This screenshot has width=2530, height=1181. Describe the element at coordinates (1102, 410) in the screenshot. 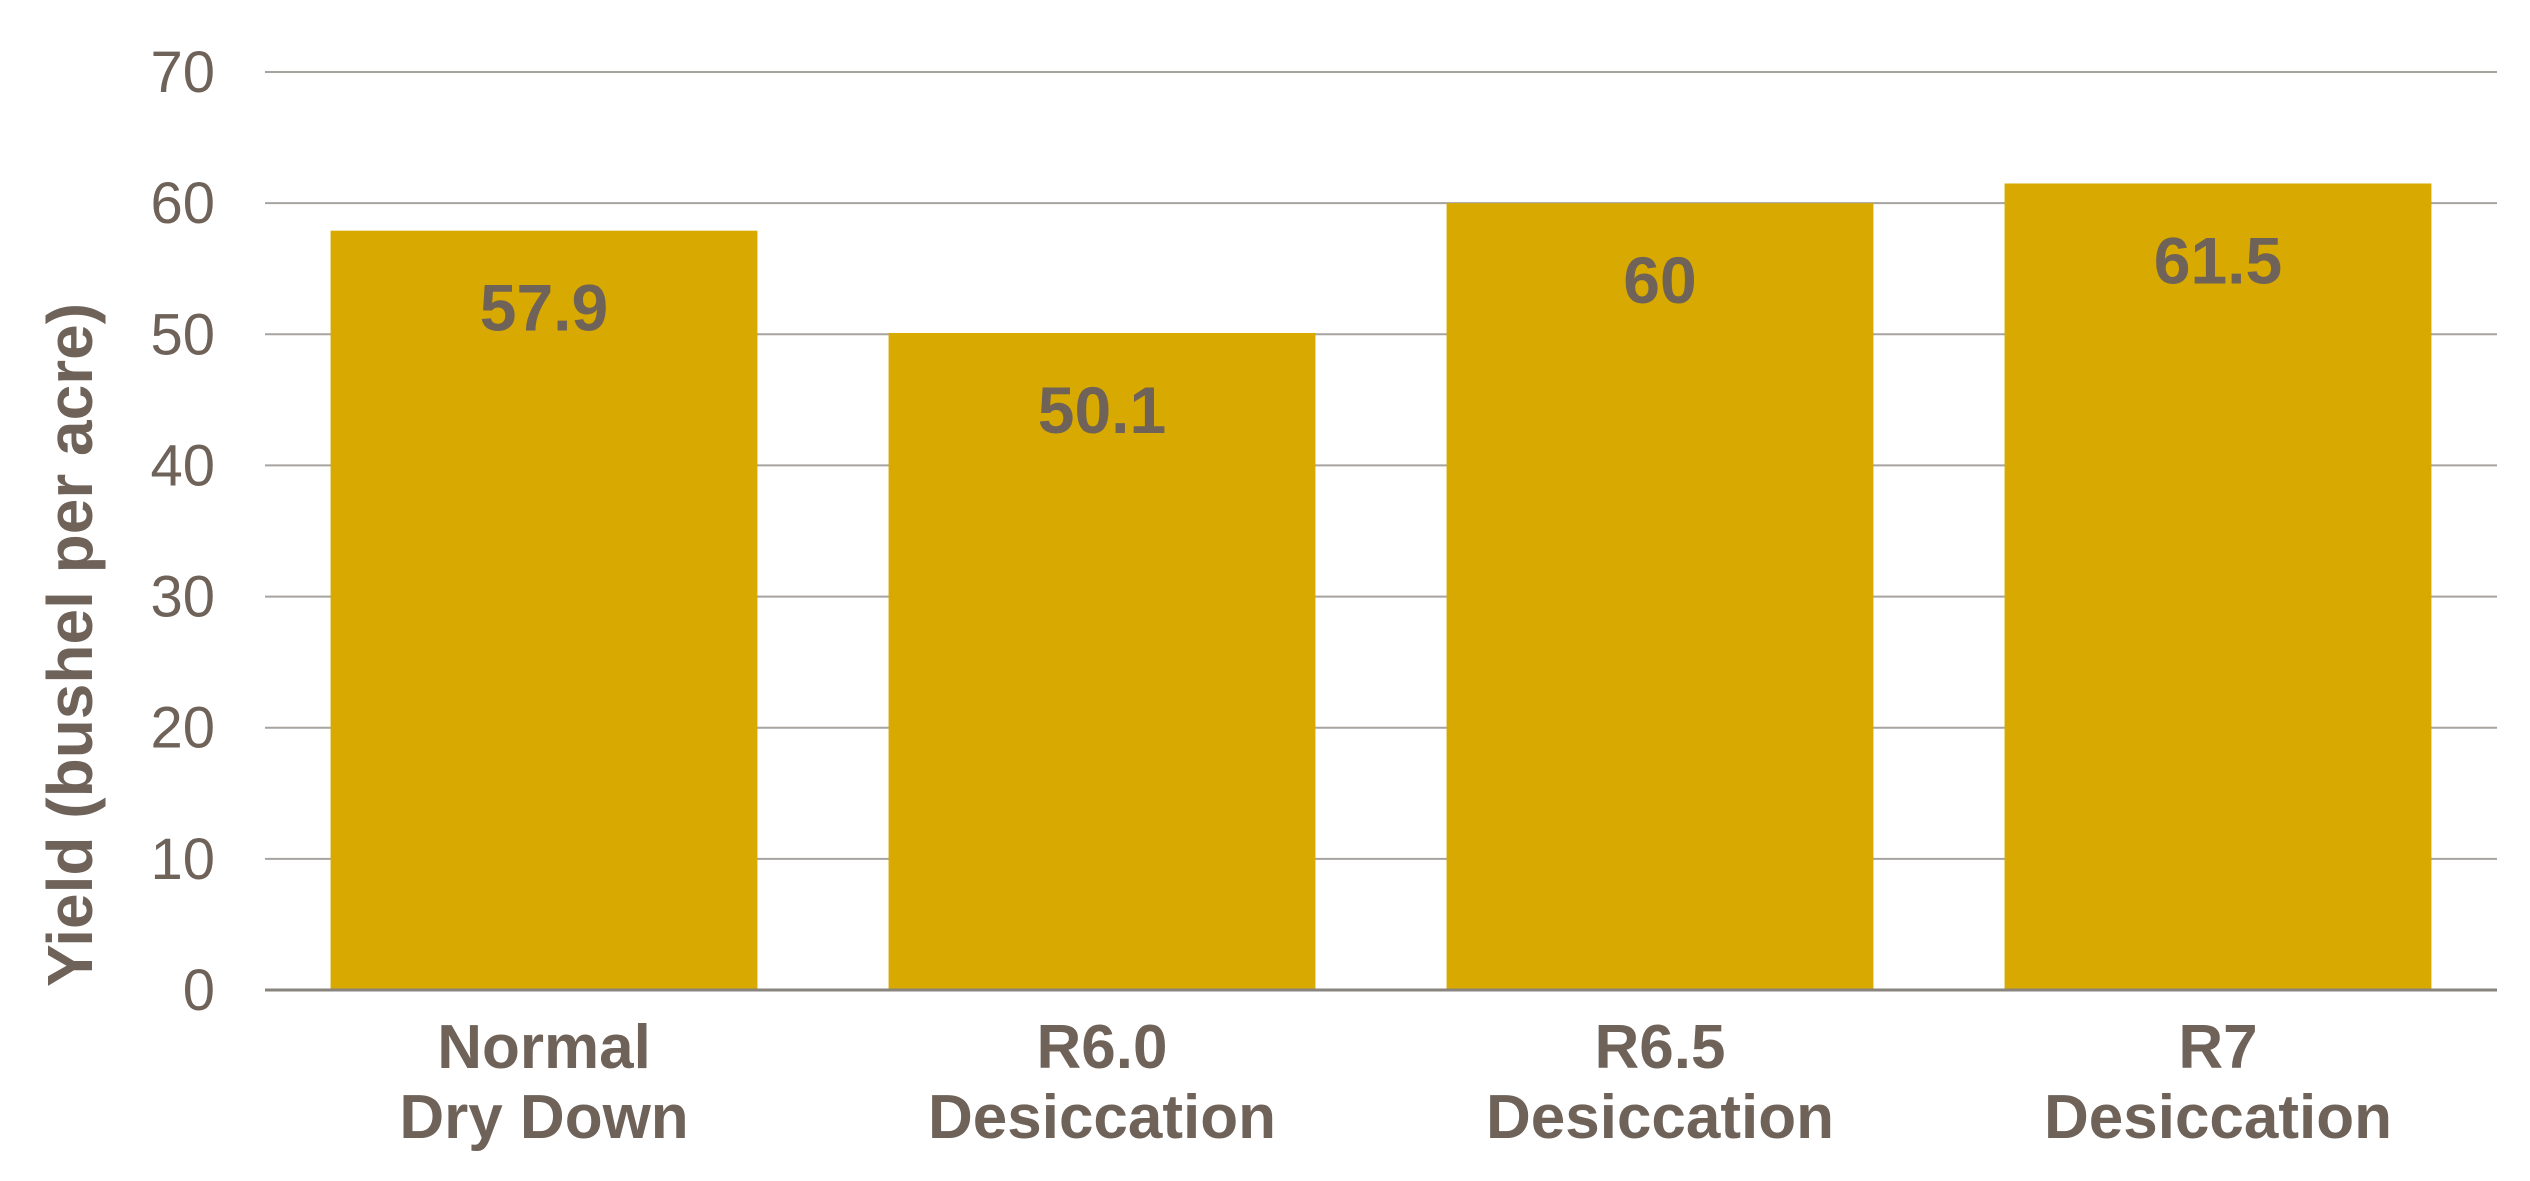

I see `bar-value-label: 50.1` at that location.